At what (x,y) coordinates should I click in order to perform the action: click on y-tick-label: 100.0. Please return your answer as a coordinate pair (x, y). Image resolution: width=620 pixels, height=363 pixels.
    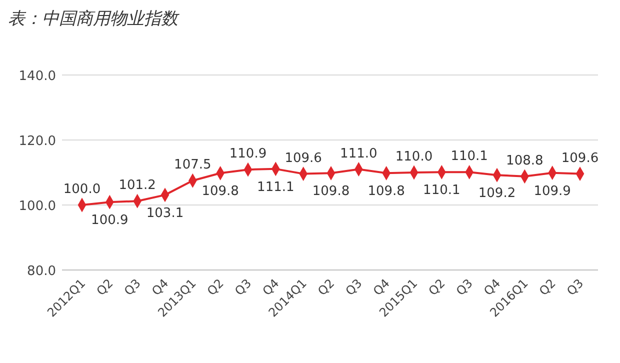
    Looking at the image, I should click on (37, 206).